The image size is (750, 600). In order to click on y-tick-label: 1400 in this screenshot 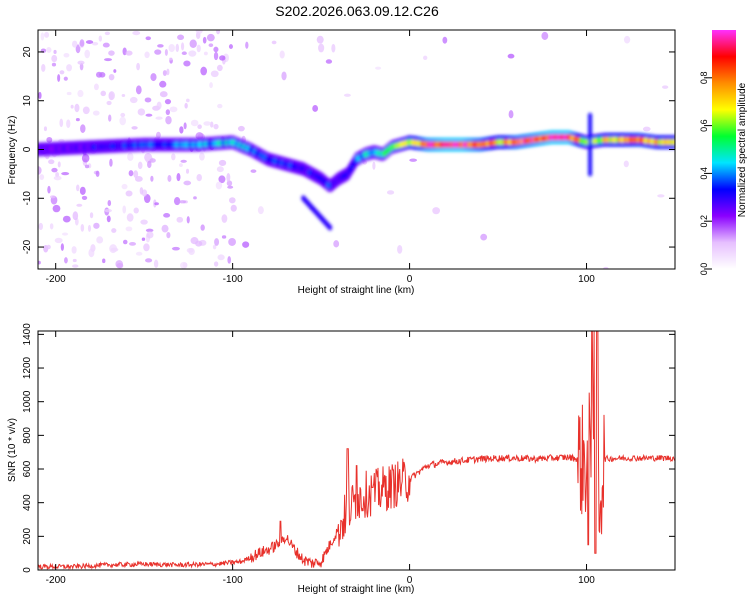, I will do `click(27, 334)`.